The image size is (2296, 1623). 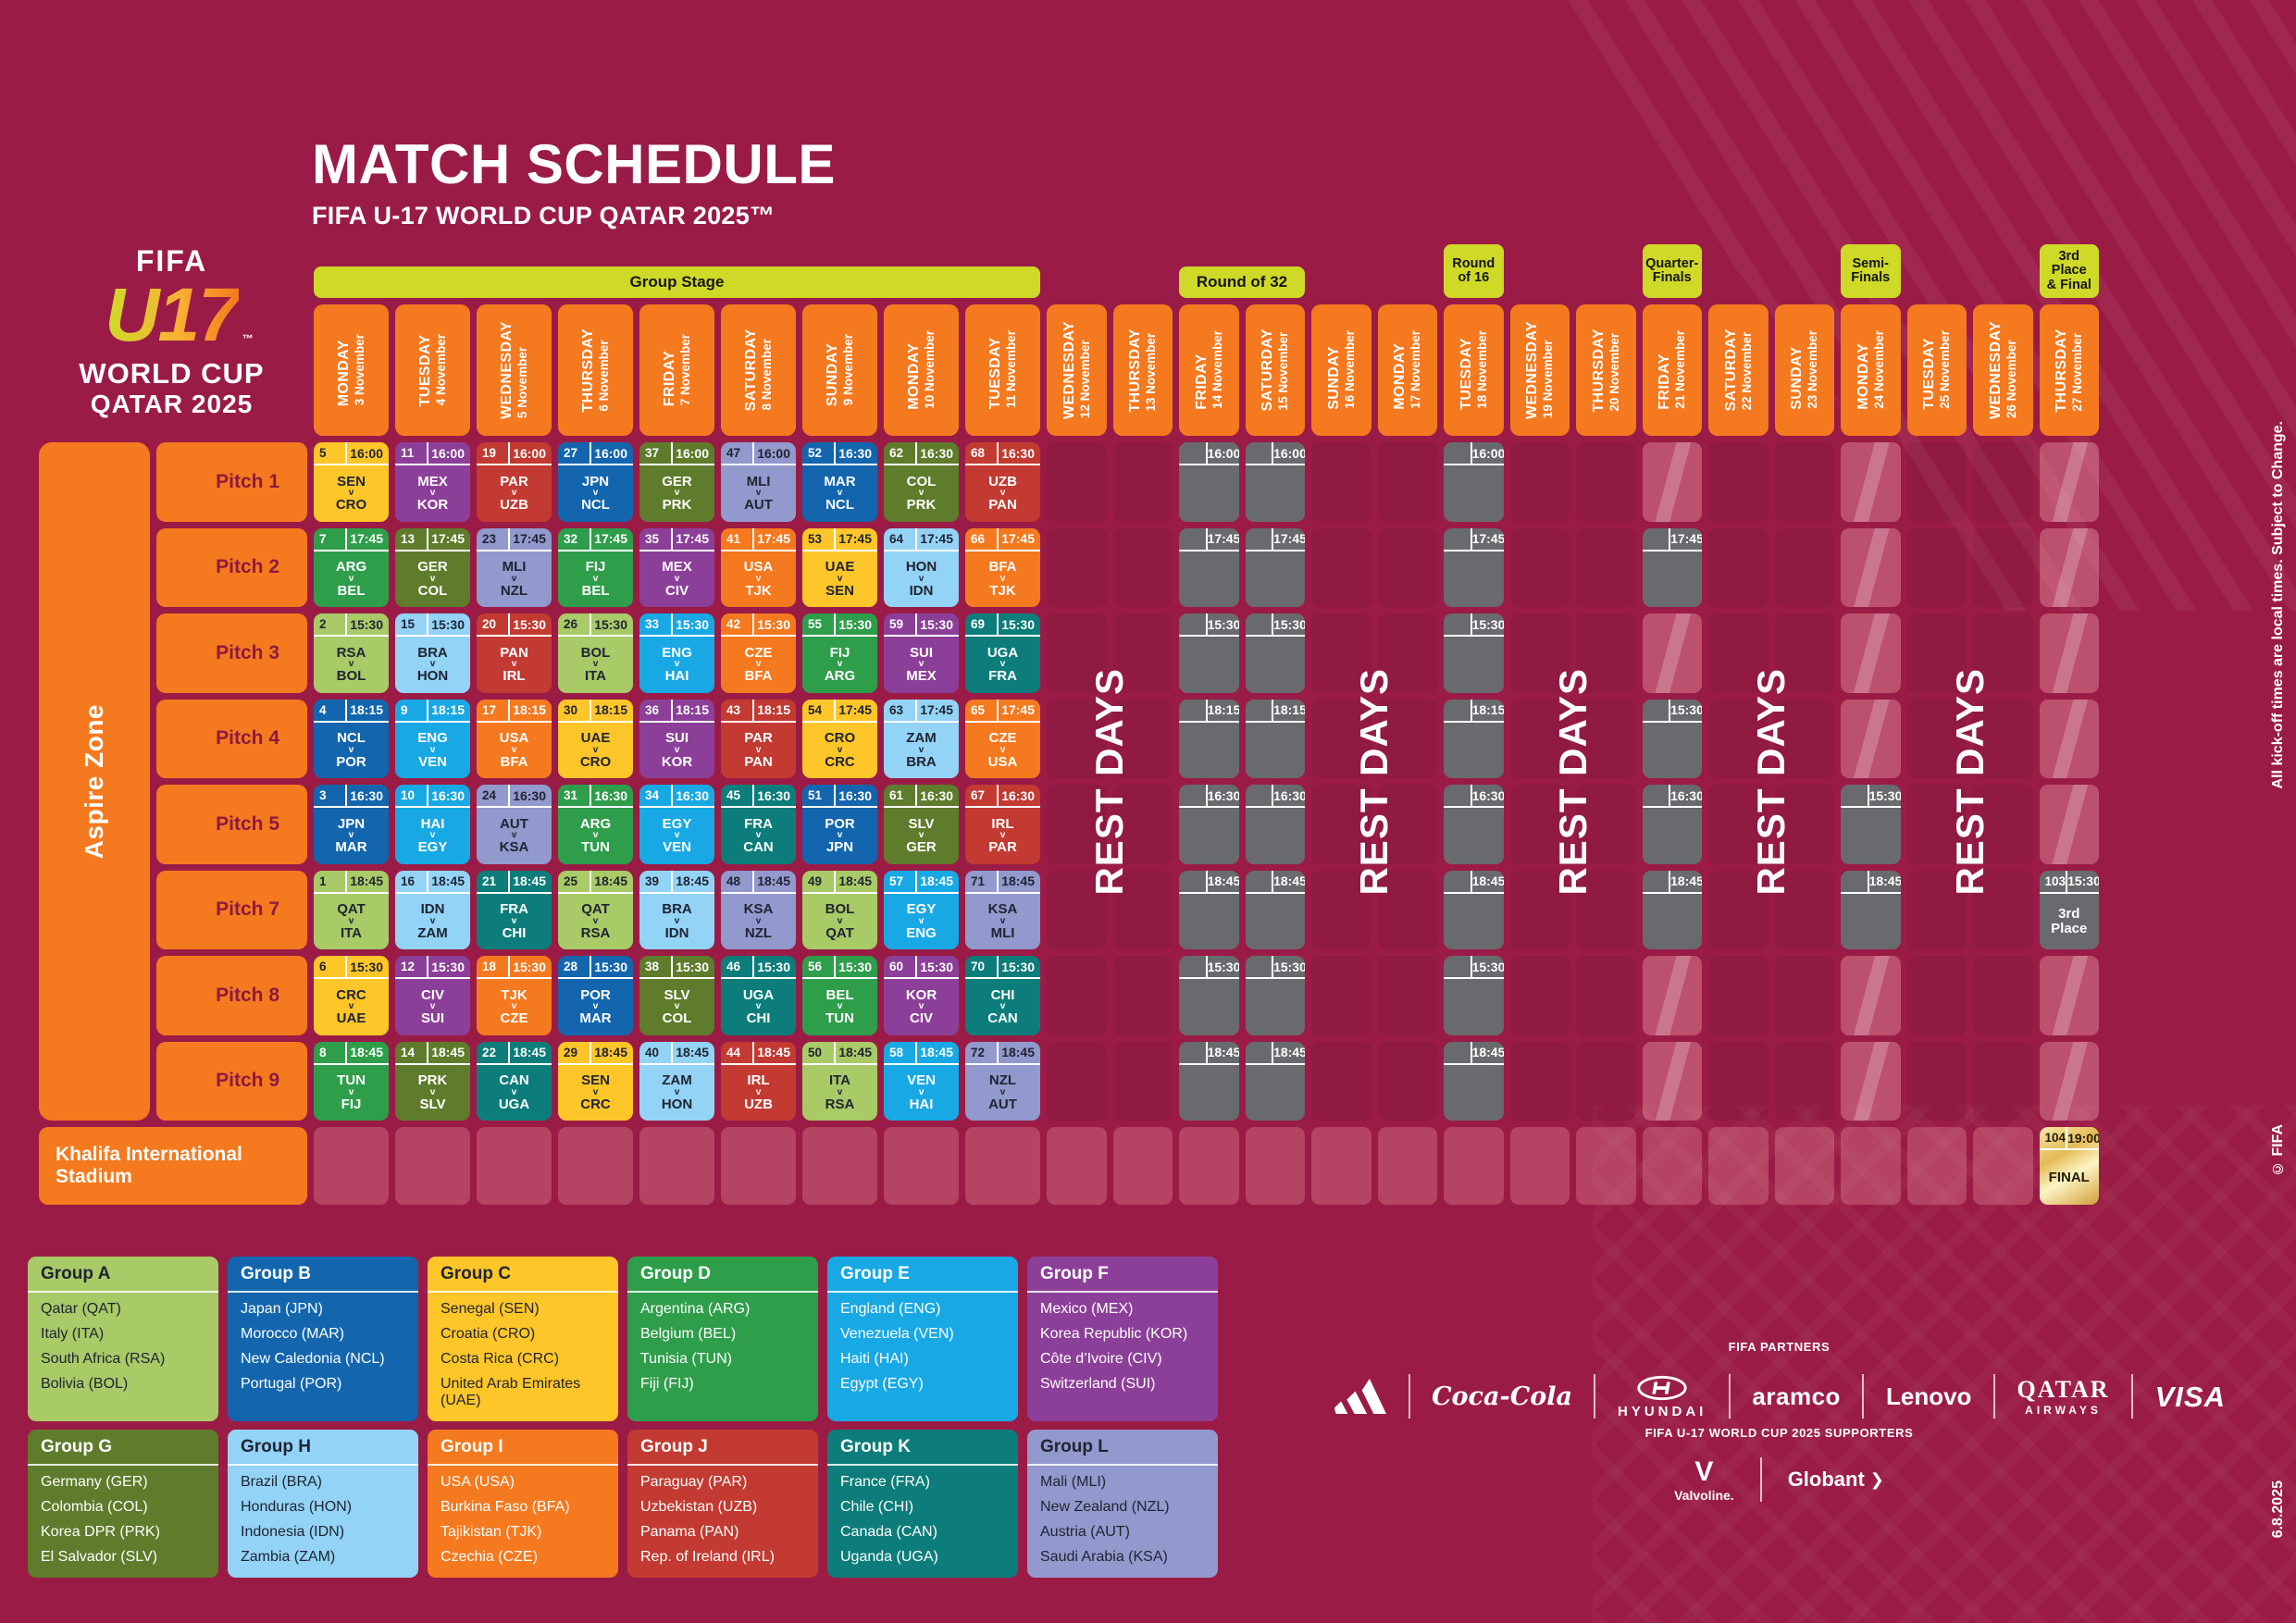 I want to click on match-cell: 15 15:30 BRA v HON, so click(x=433, y=653).